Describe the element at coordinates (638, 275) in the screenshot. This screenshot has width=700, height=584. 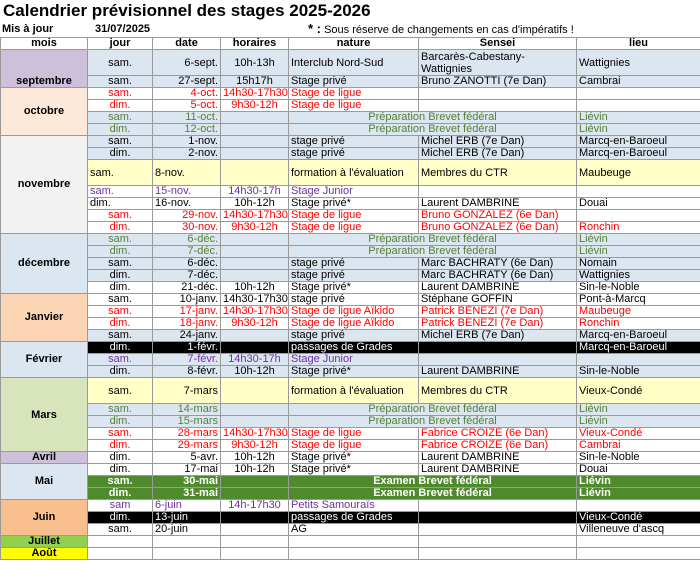
I see `cell-lieu: Wattignies` at that location.